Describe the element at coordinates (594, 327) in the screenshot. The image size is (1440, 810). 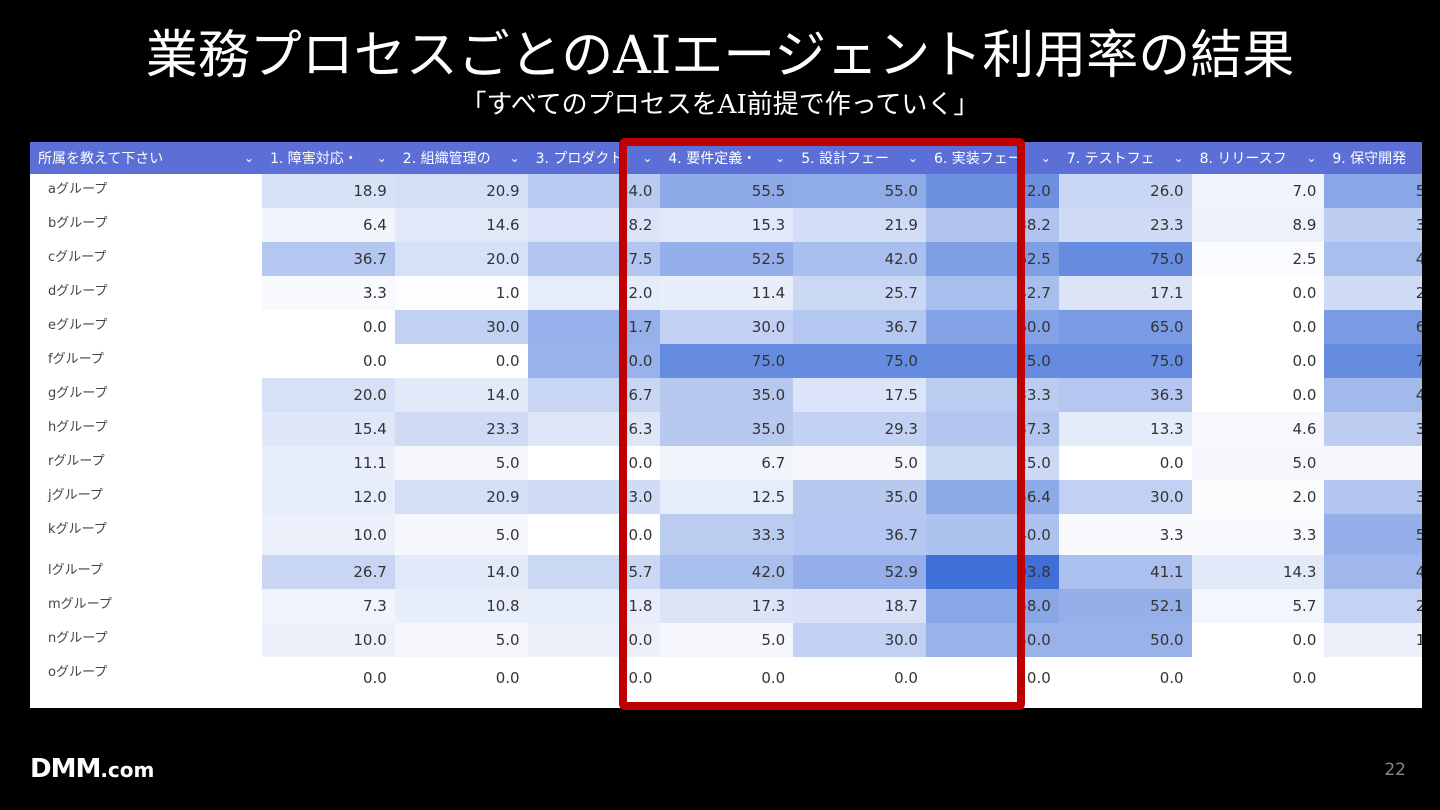
I see `value-cell: 51.7` at that location.